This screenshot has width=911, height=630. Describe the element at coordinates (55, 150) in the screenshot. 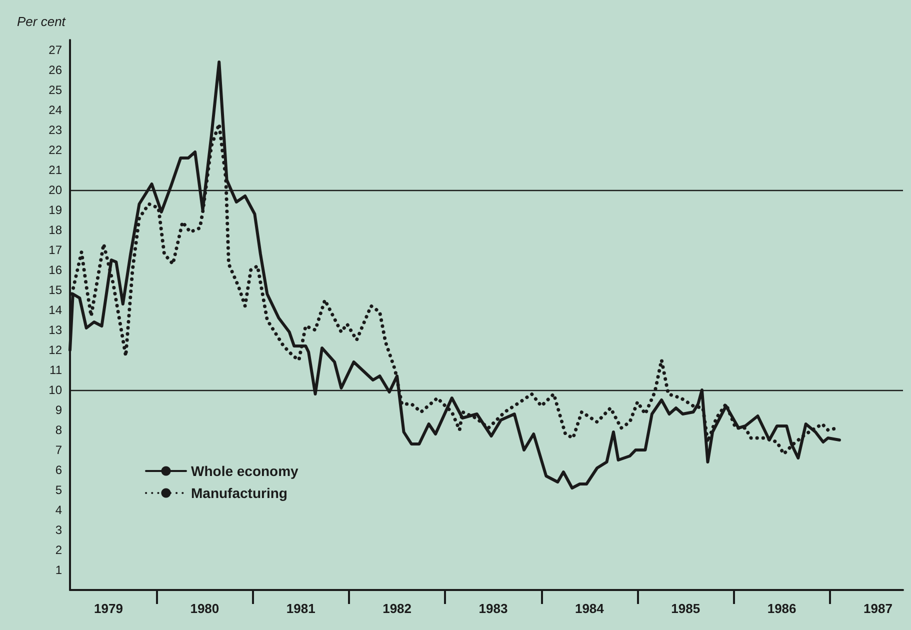

I see `y-tick-label: 22` at that location.